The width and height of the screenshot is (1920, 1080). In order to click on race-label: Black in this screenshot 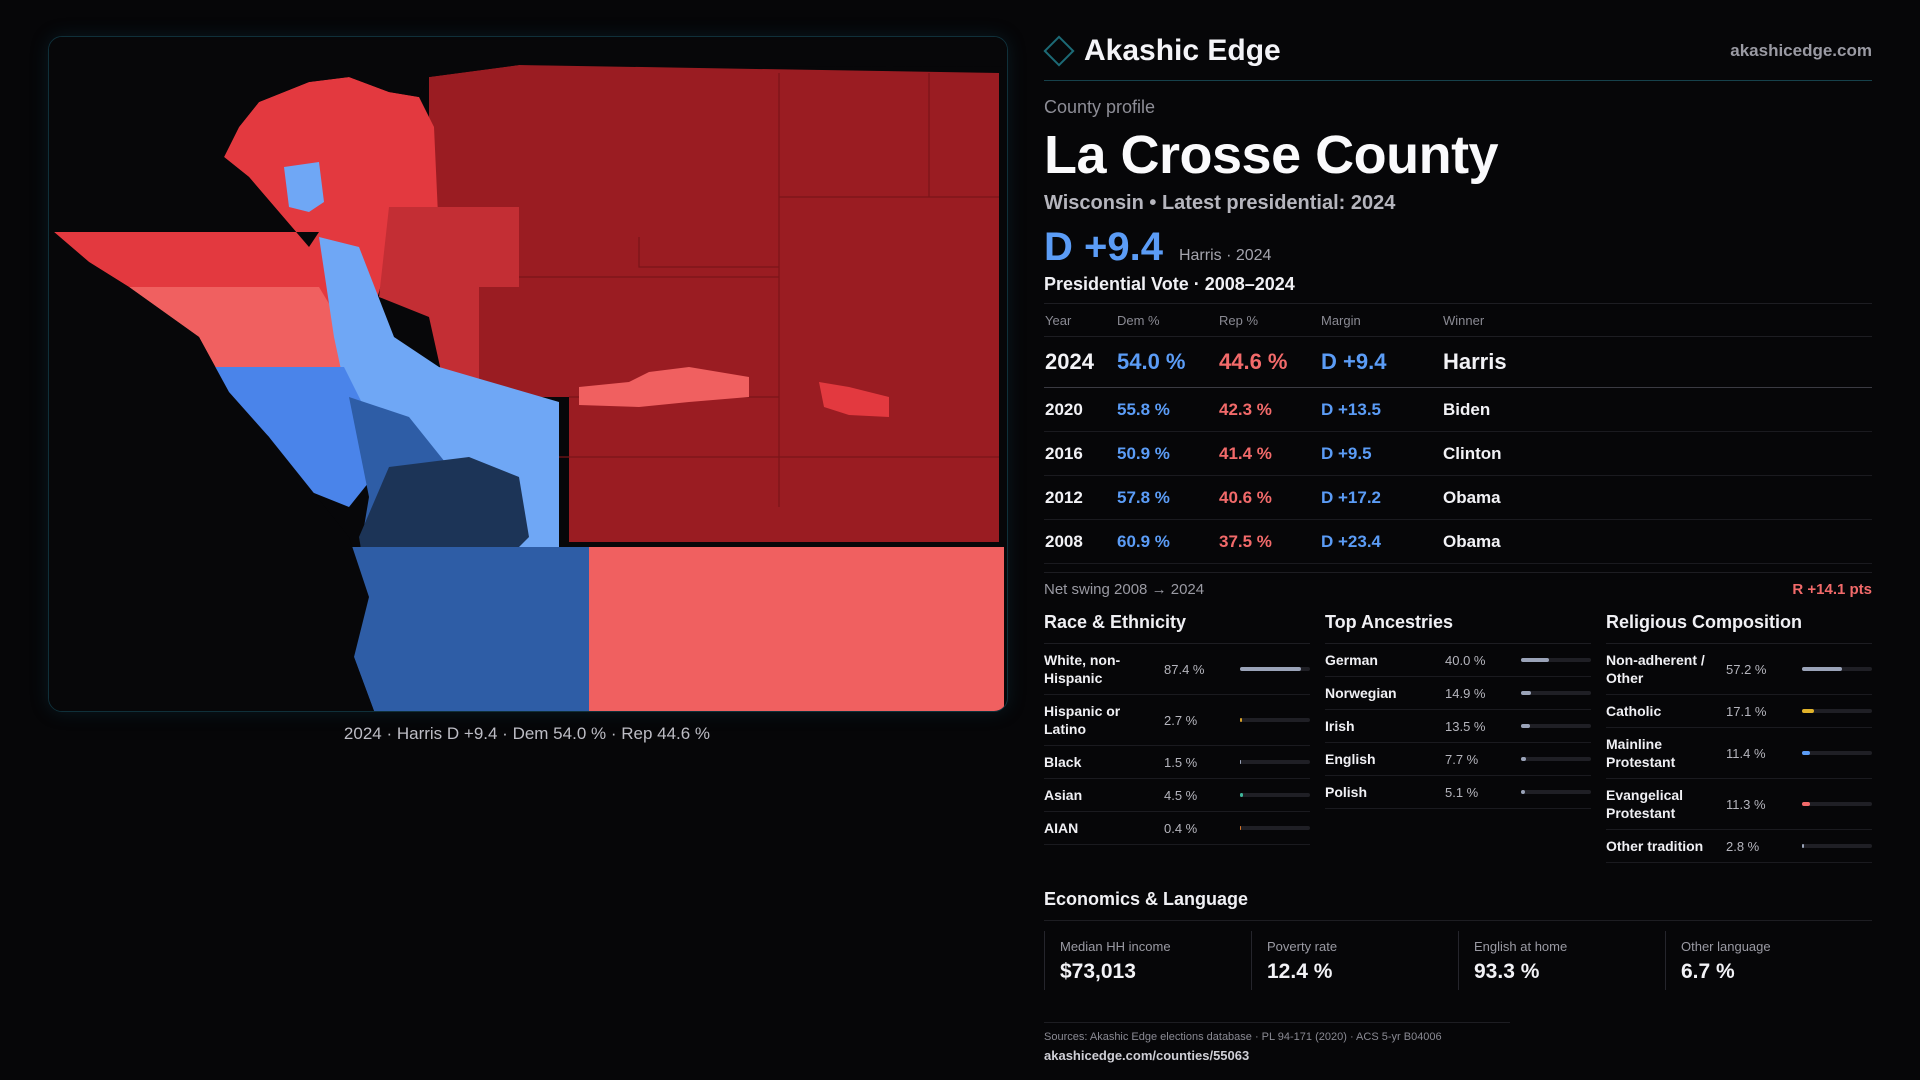, I will do `click(1063, 762)`.